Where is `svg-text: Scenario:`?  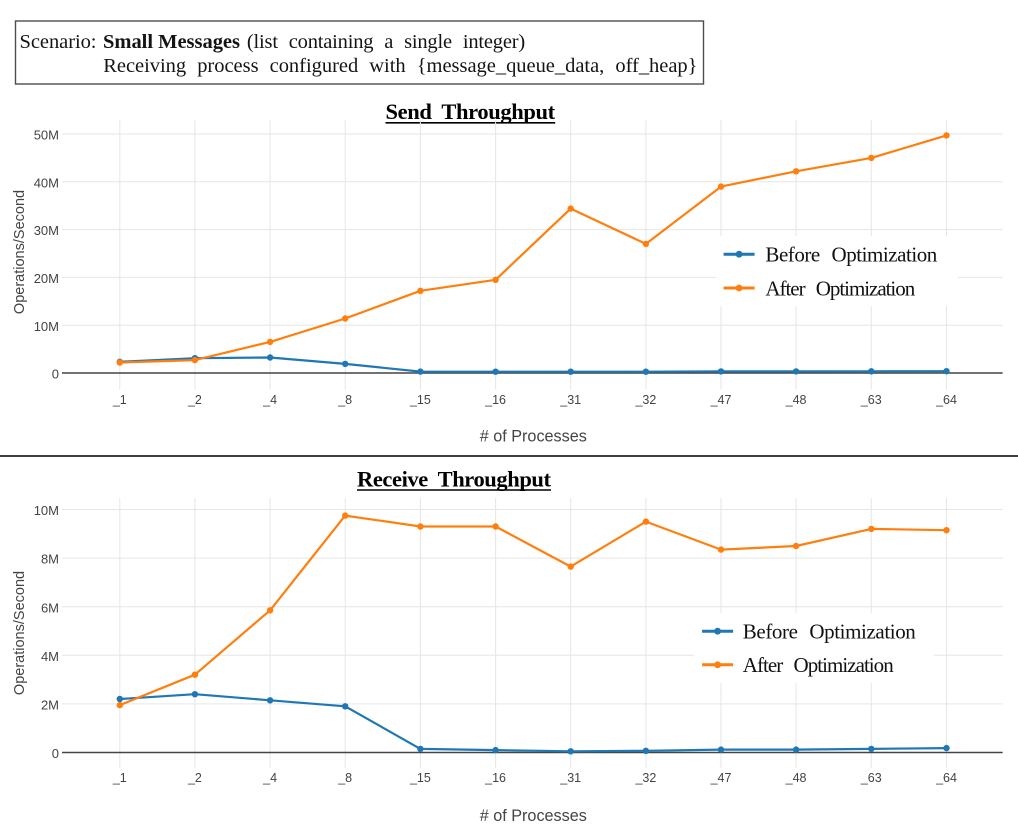
svg-text: Scenario: is located at coordinates (58, 42).